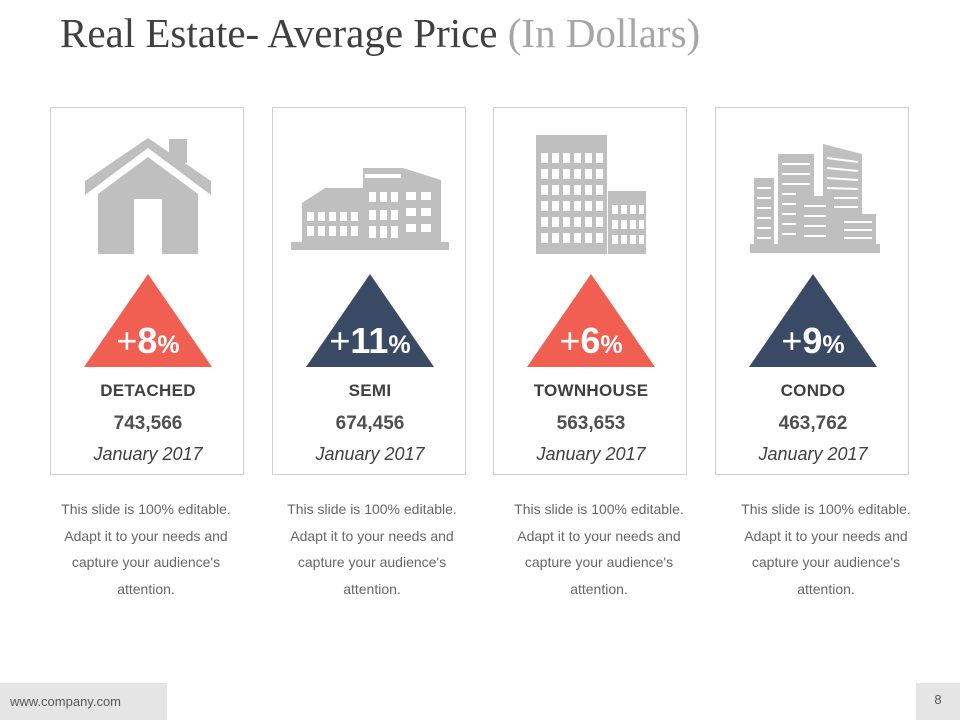 The image size is (960, 720). What do you see at coordinates (370, 423) in the screenshot?
I see `price-value: 674,456` at bounding box center [370, 423].